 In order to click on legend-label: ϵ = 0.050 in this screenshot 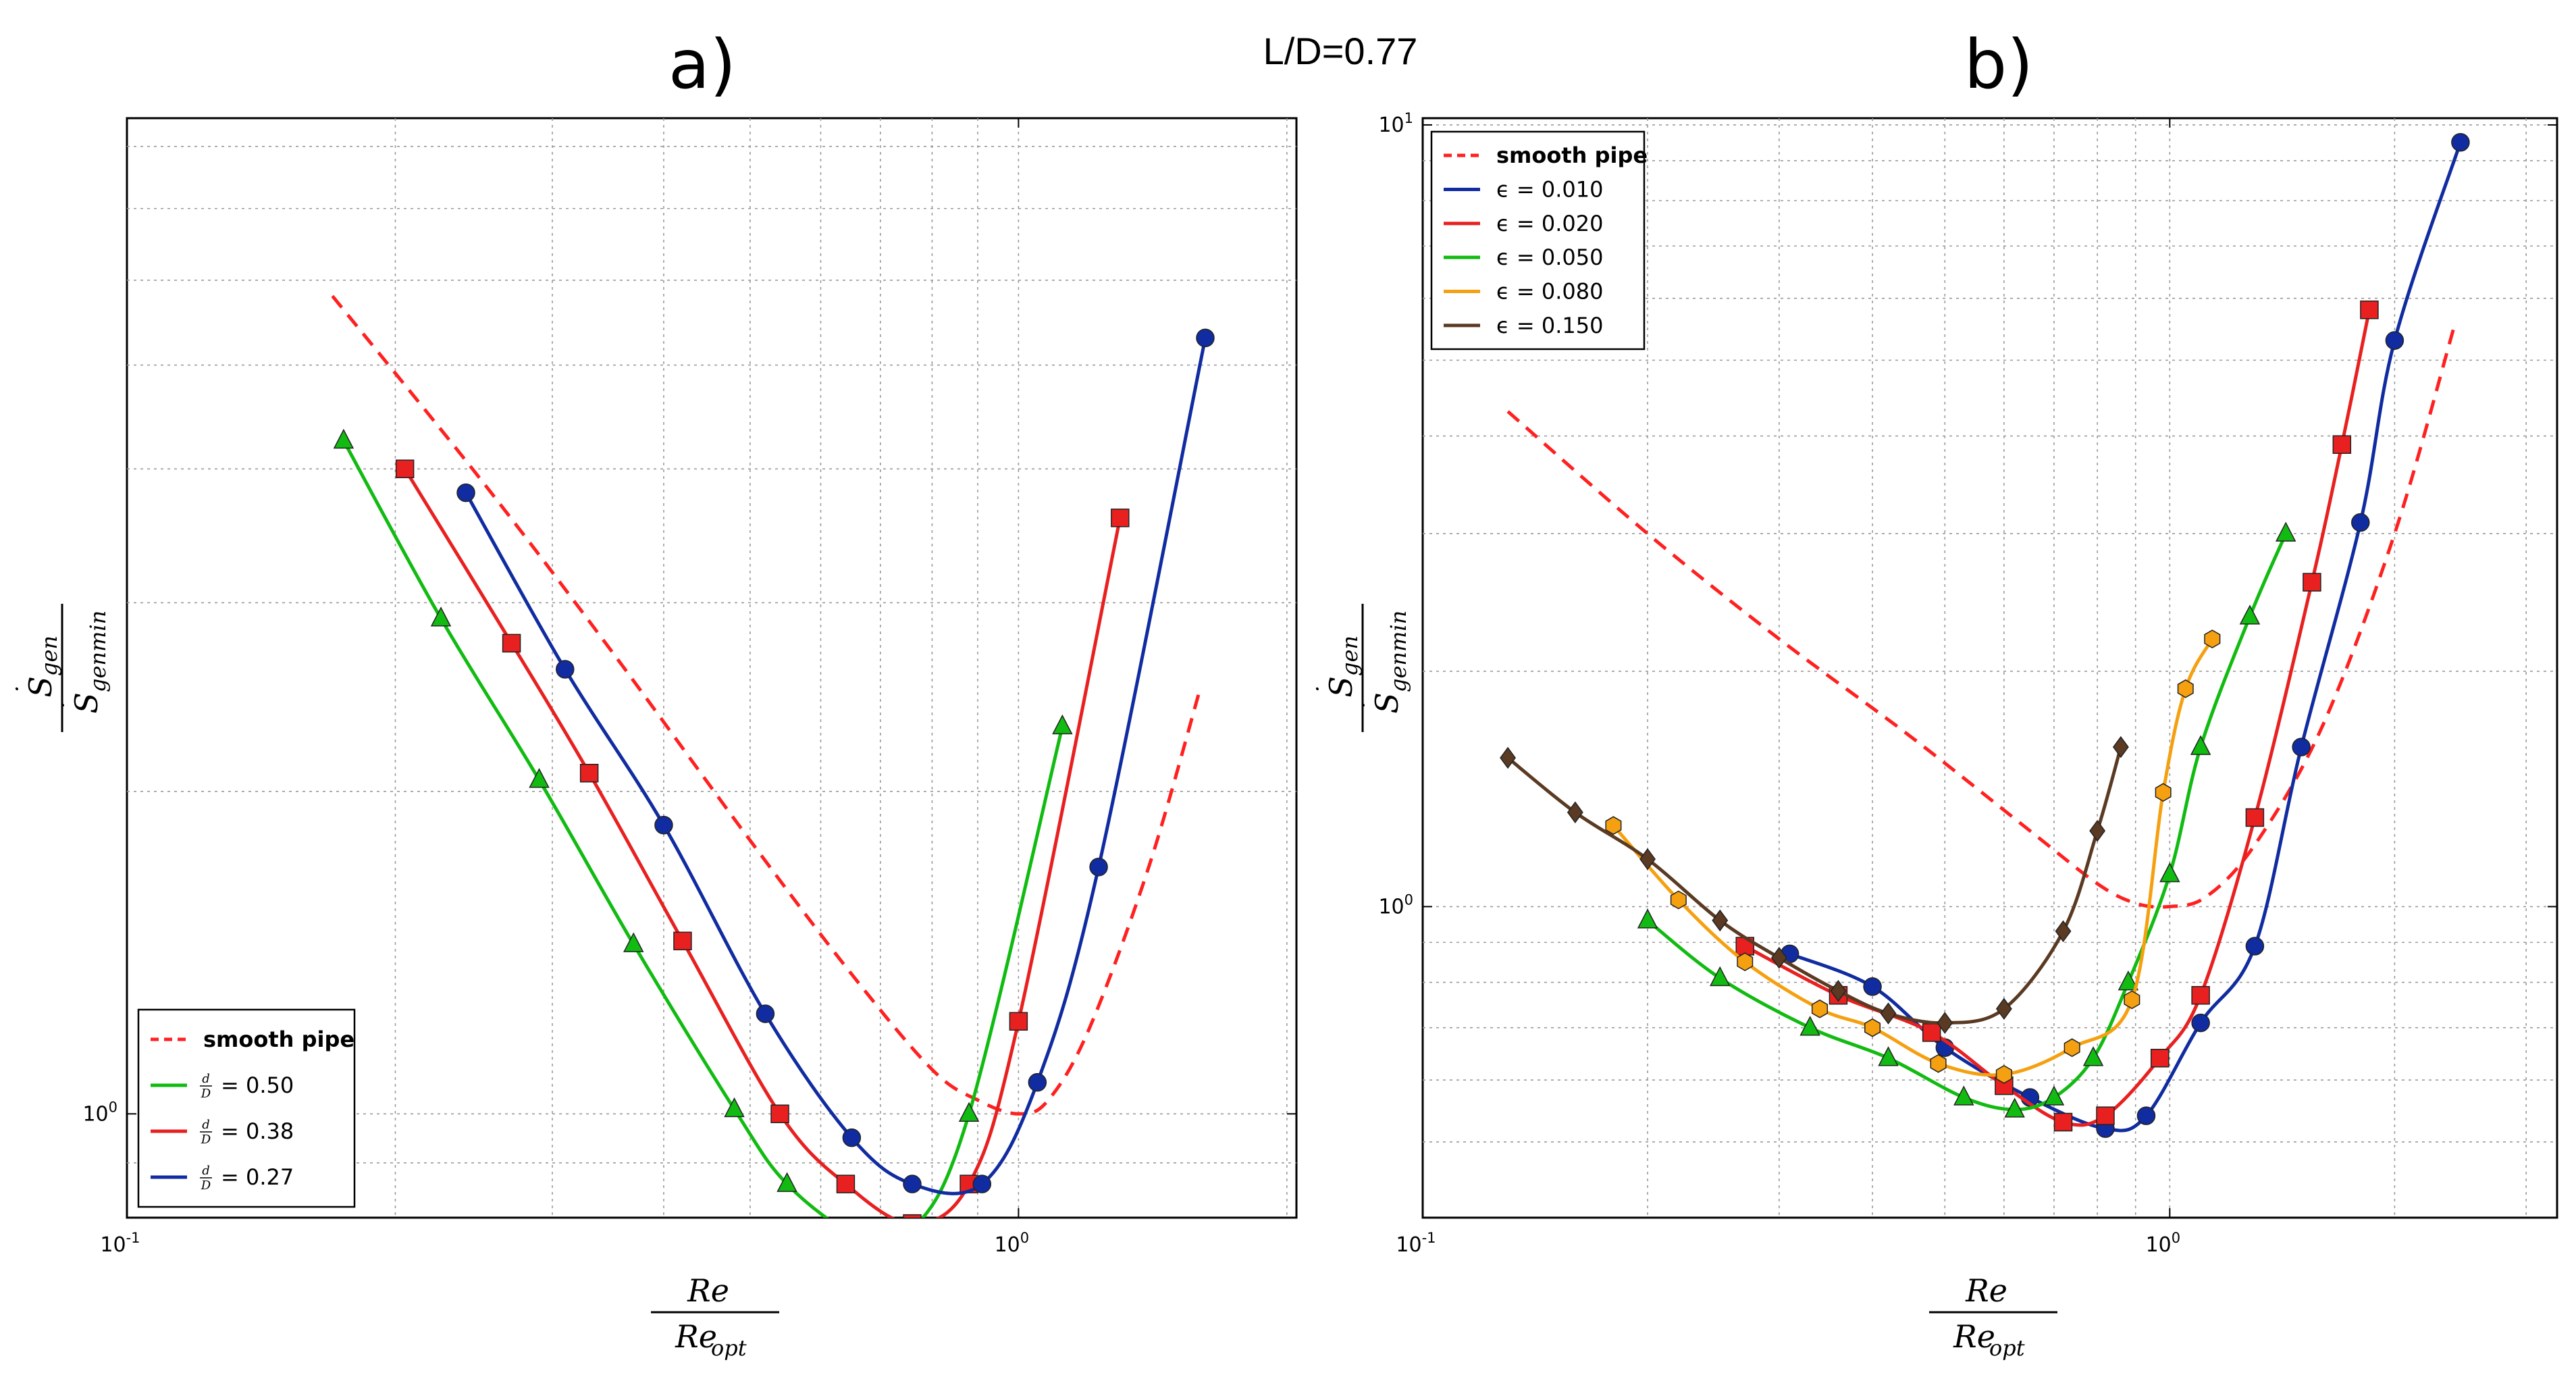, I will do `click(1550, 257)`.